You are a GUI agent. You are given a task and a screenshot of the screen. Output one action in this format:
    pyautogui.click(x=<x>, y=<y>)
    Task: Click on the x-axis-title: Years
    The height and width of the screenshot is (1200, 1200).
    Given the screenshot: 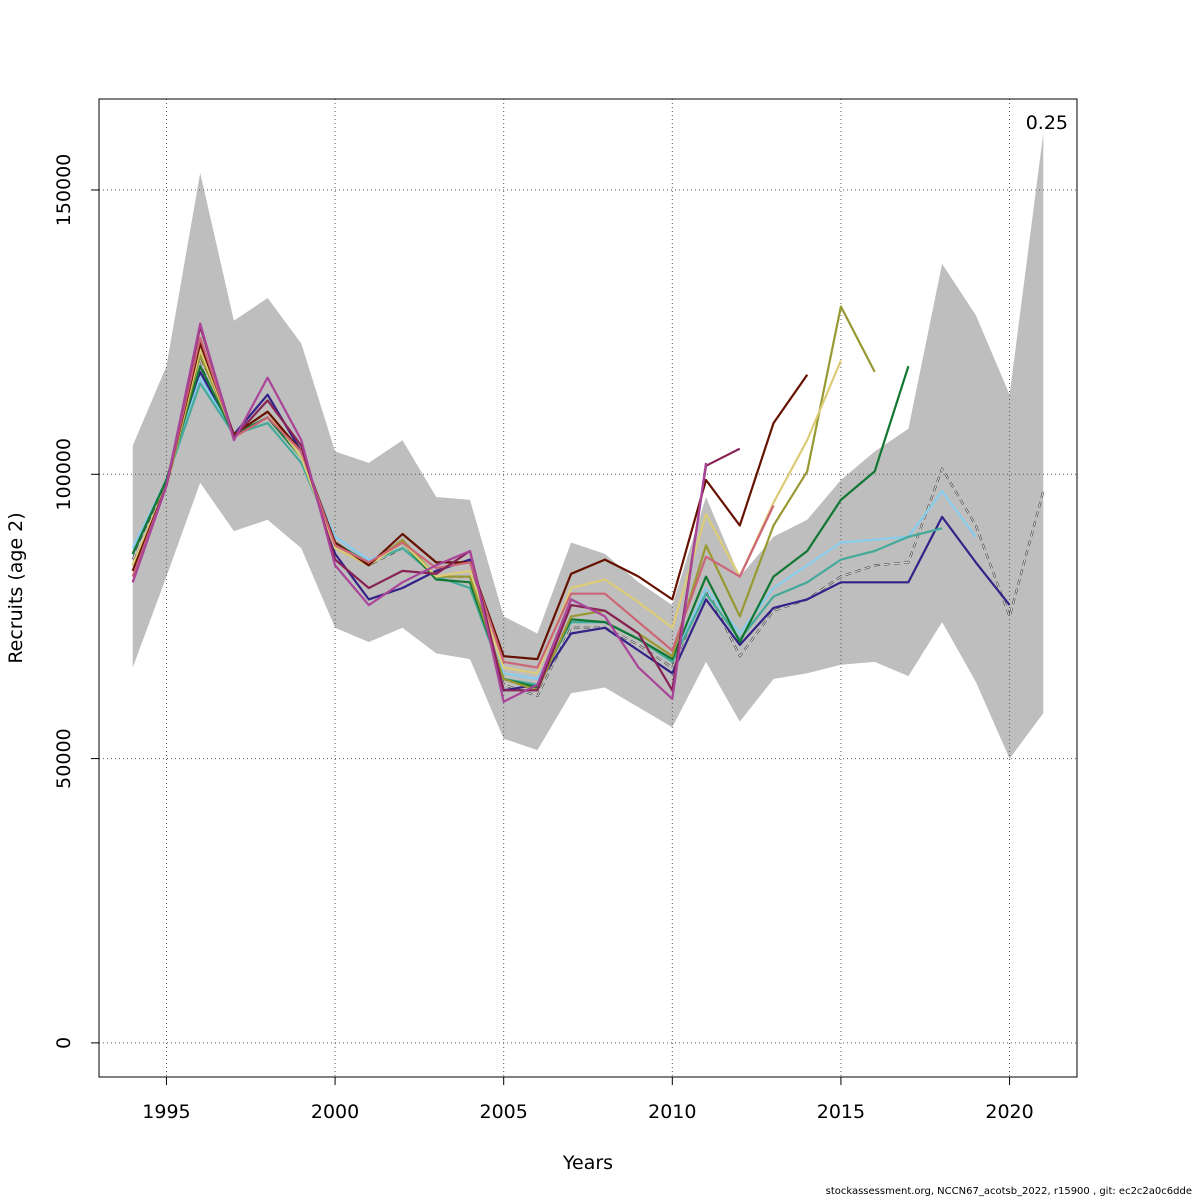 What is the action you would take?
    pyautogui.click(x=587, y=1163)
    